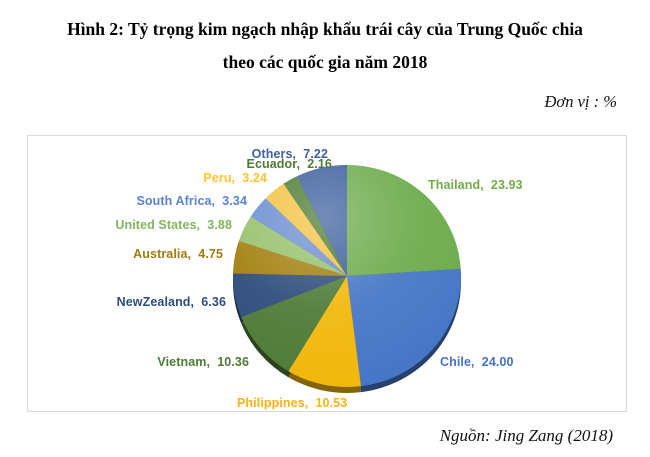  Describe the element at coordinates (171, 302) in the screenshot. I see `pie-label-newzealand: NewZealand, 6.36` at that location.